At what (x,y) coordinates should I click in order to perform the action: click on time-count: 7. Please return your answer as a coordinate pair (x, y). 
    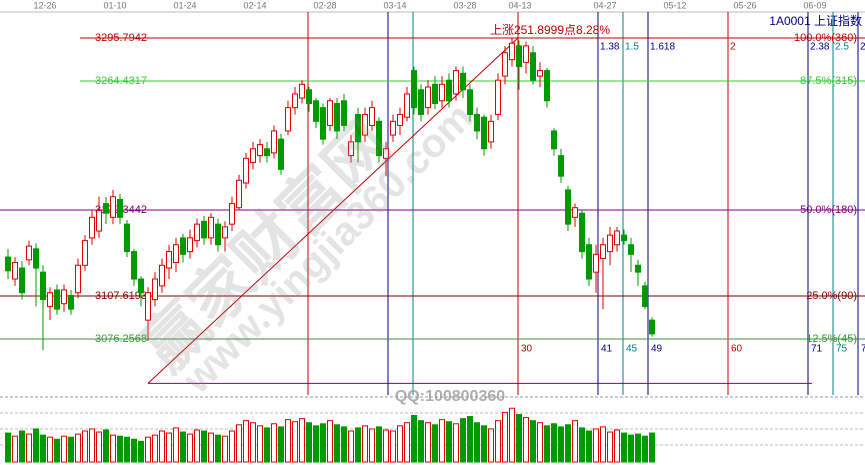
    Looking at the image, I should click on (863, 349).